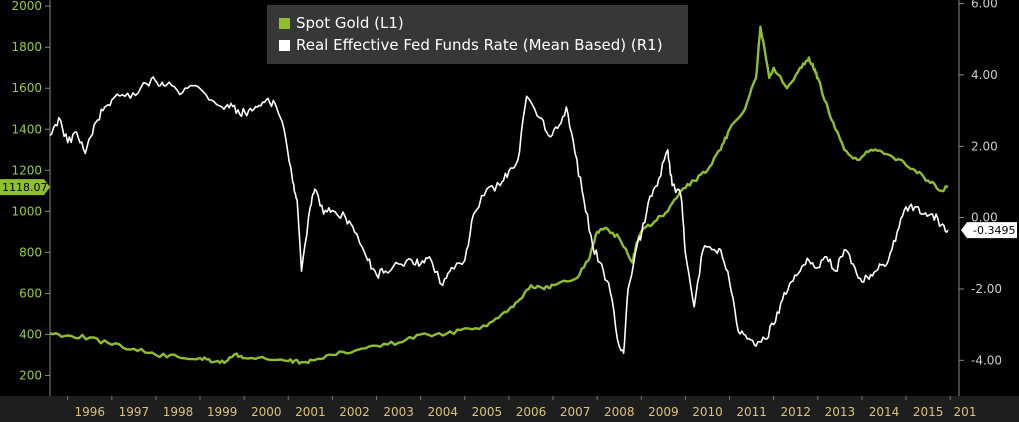  I want to click on x-axis-band, so click(509, 409).